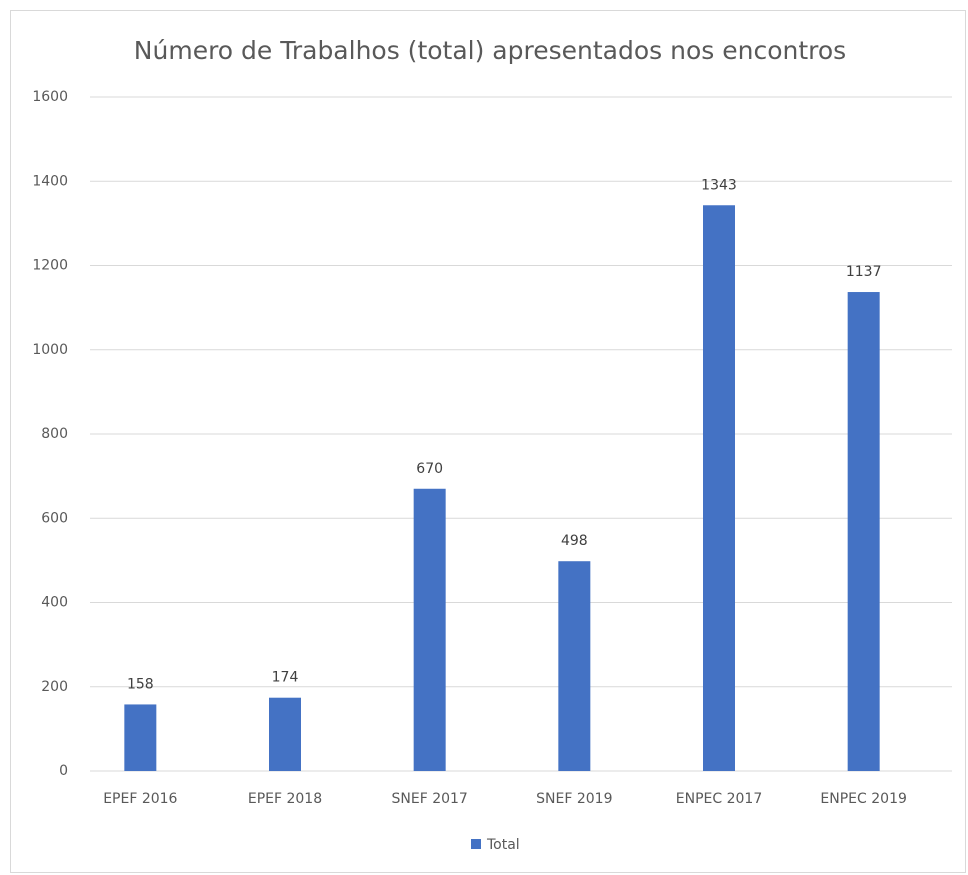 Image resolution: width=968 pixels, height=875 pixels. I want to click on y-tick-label: 800, so click(54, 434).